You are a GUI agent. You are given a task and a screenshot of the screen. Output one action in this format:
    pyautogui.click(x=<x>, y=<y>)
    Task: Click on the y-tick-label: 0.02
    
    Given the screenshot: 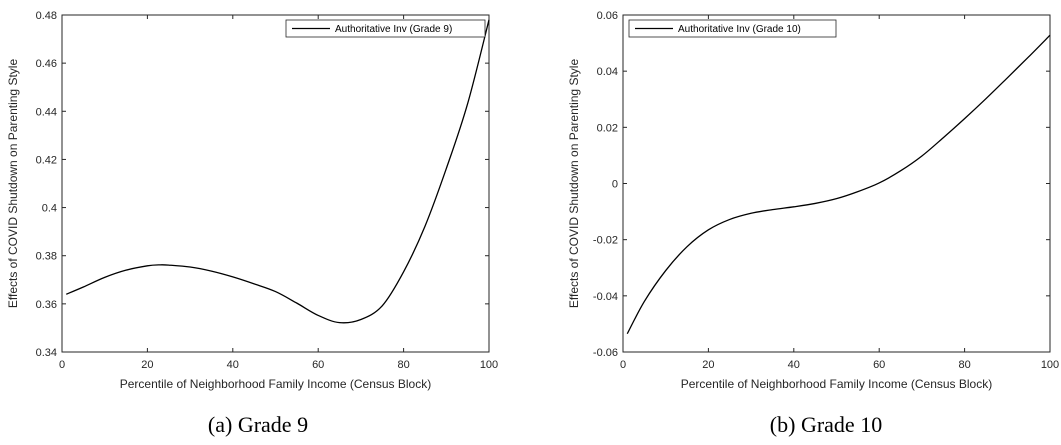 What is the action you would take?
    pyautogui.click(x=607, y=128)
    